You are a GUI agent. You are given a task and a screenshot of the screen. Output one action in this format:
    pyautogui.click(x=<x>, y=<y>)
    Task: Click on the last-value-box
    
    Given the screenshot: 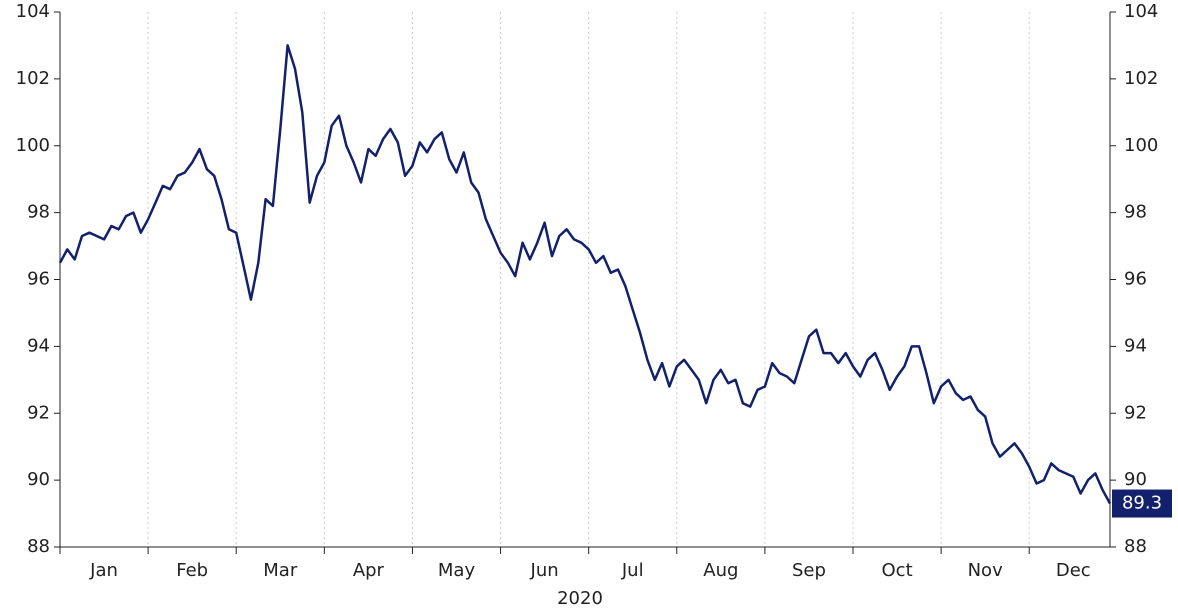 What is the action you would take?
    pyautogui.click(x=1142, y=503)
    